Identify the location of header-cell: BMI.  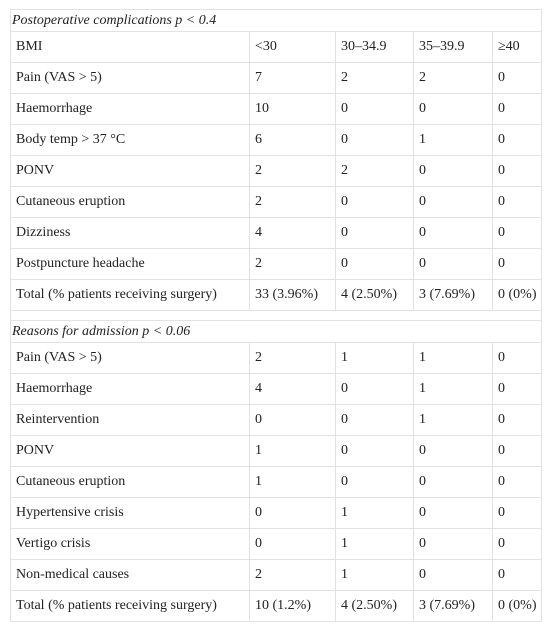
(130, 47).